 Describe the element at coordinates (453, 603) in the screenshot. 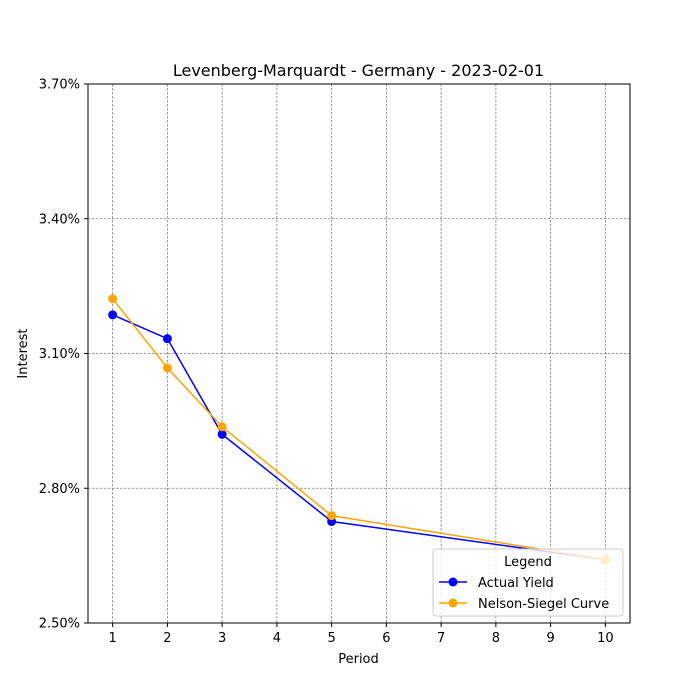

I see `legend-marker-nelson-siegel` at that location.